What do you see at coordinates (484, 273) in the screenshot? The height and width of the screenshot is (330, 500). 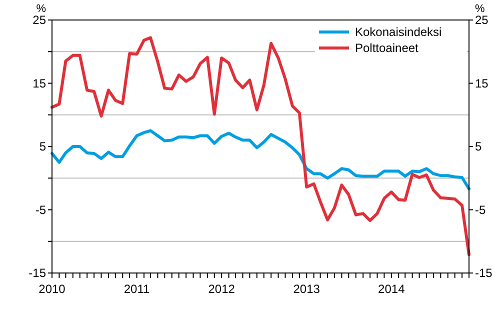 I see `y2-tick-label: -15` at bounding box center [484, 273].